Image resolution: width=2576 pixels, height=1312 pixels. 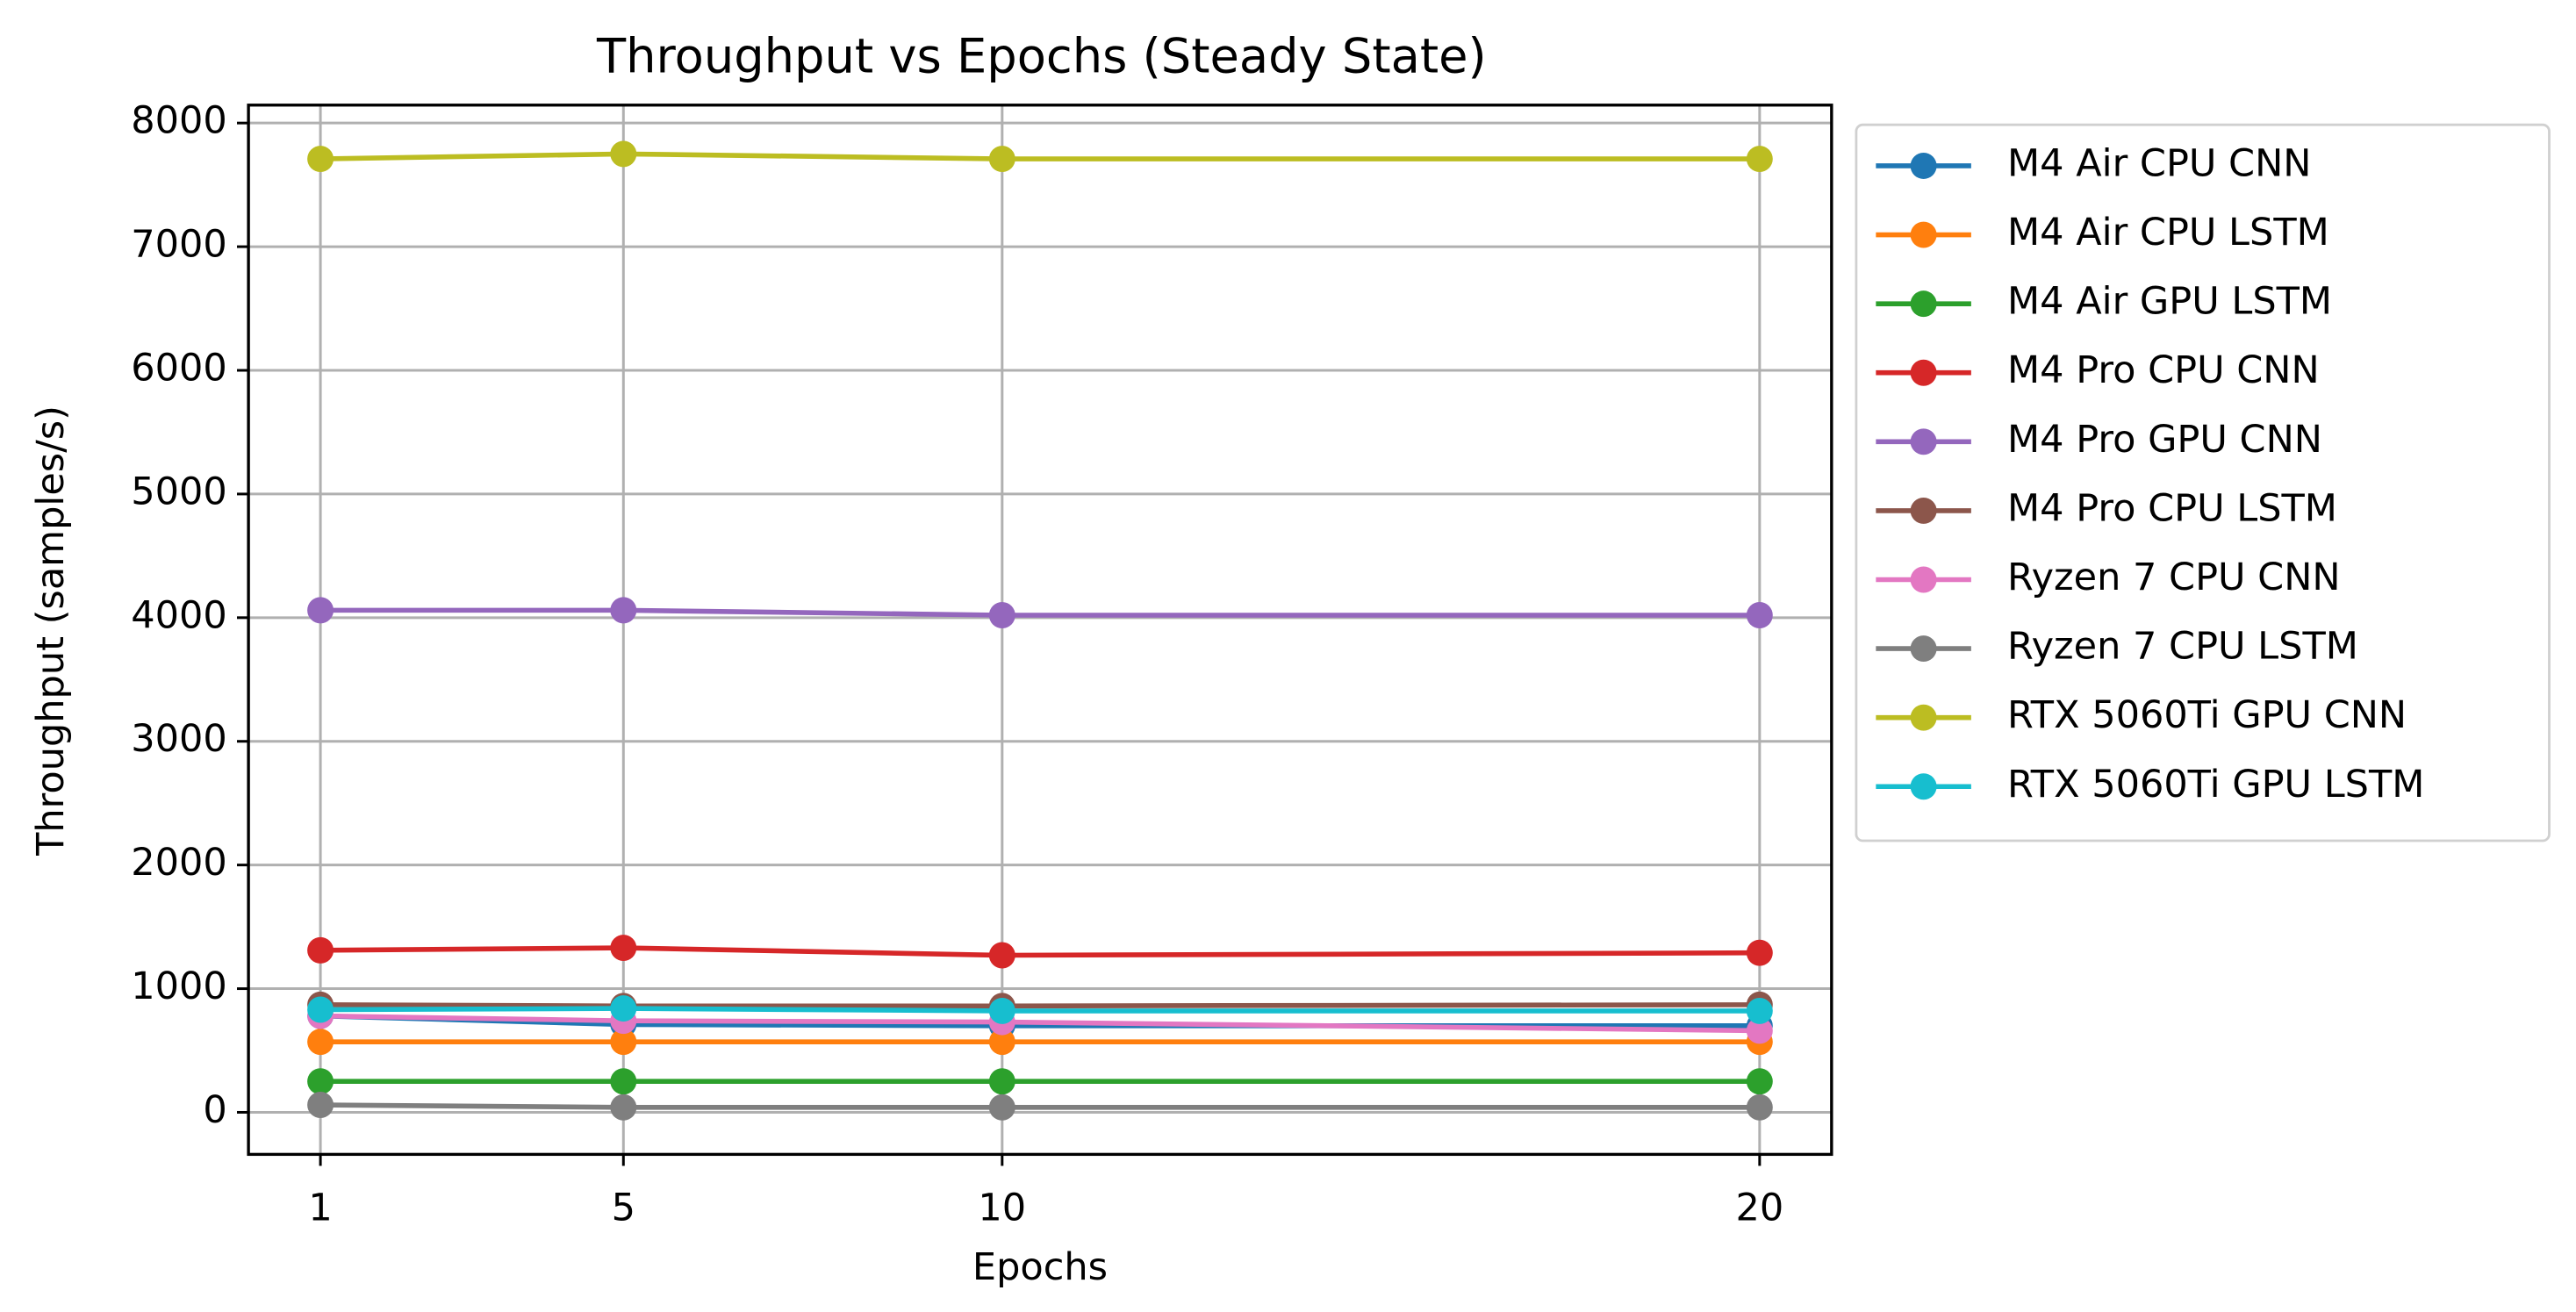 I want to click on legend-label: Ryzen 7 CPU CNN, so click(x=2174, y=577).